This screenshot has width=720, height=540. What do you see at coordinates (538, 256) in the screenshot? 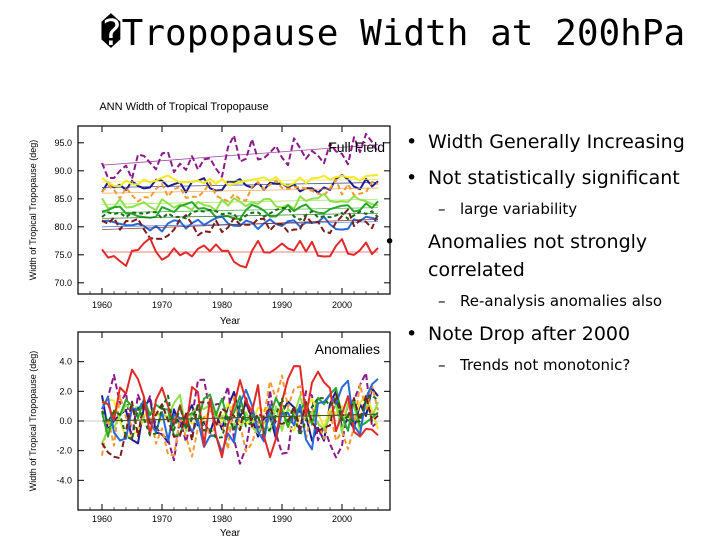
I see `bullet-3-text: Anomalies not strongly correlated` at bounding box center [538, 256].